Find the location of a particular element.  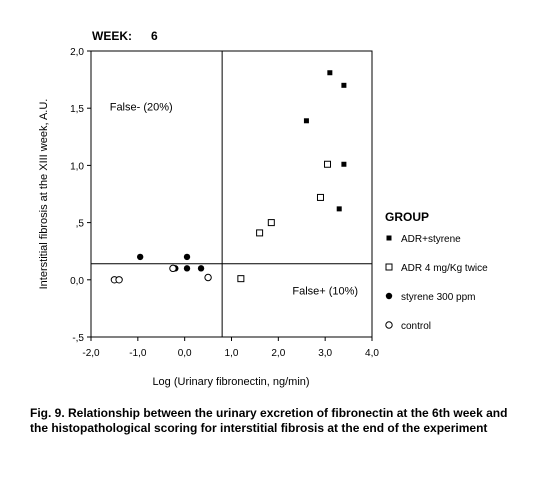

y-tick-label: 2,0 is located at coordinates (77, 52).